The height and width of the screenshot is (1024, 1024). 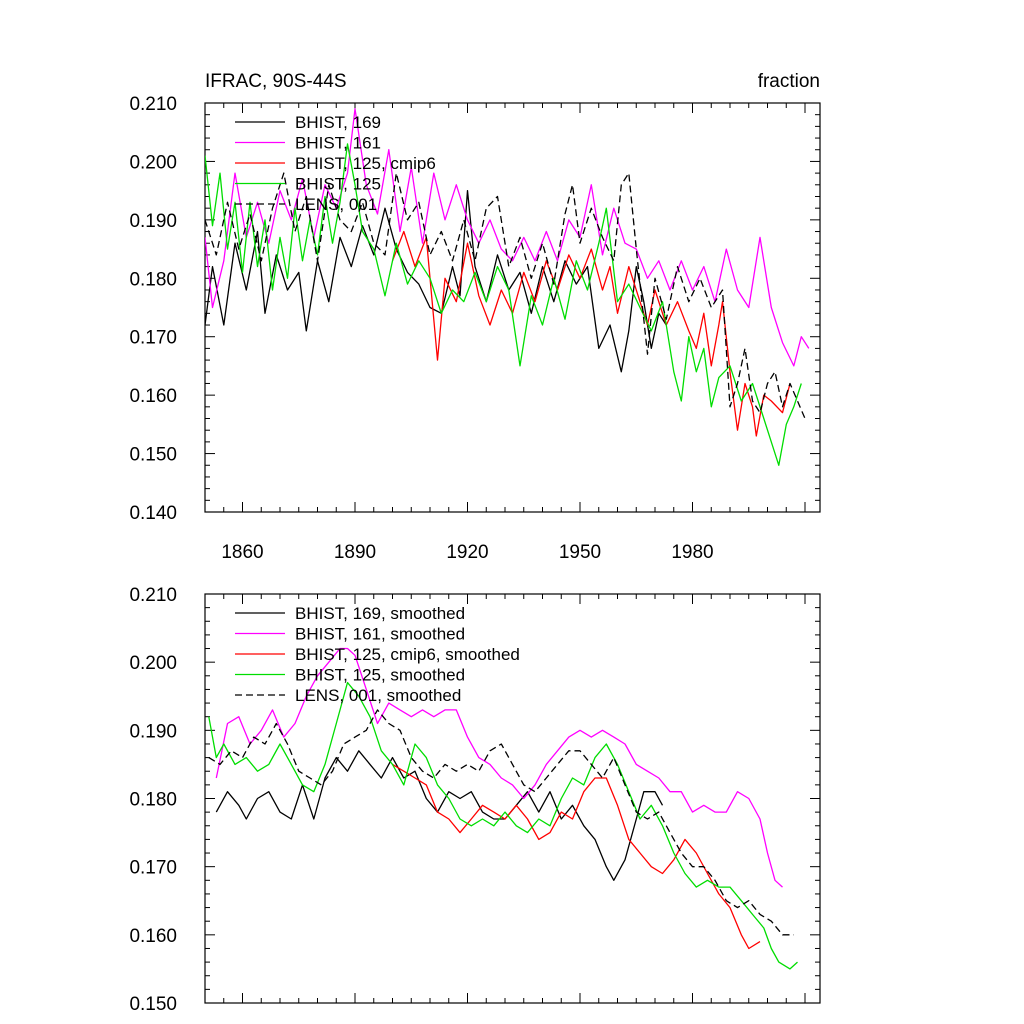 What do you see at coordinates (692, 552) in the screenshot?
I see `x-tick-label: 1980` at bounding box center [692, 552].